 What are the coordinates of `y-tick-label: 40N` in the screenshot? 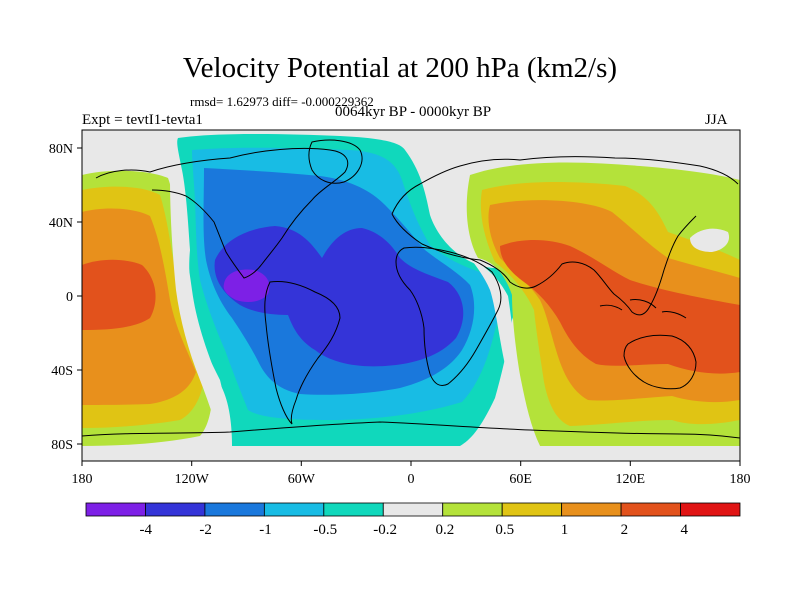 It's located at (61, 223).